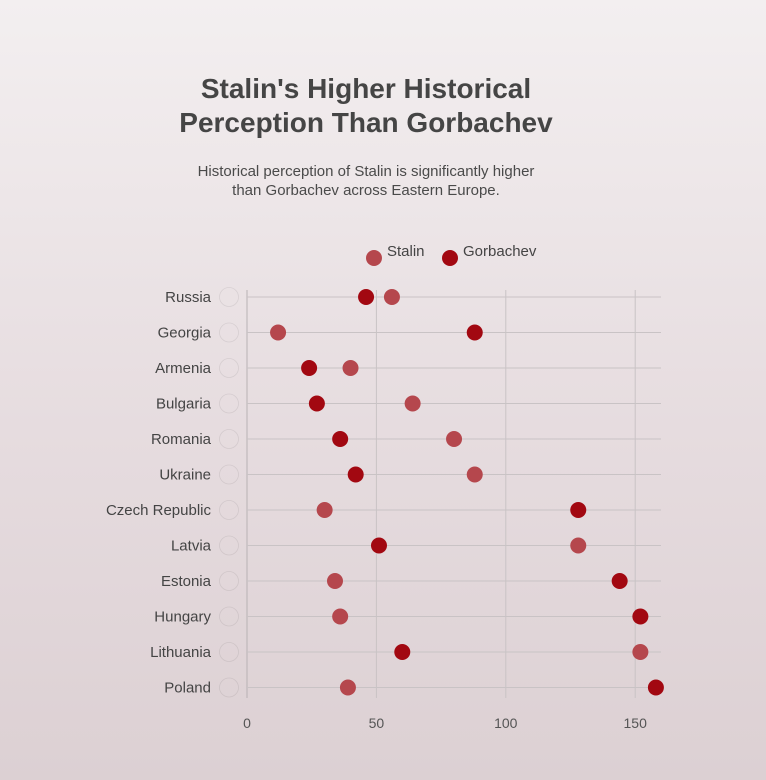 This screenshot has width=766, height=780. What do you see at coordinates (159, 510) in the screenshot?
I see `y-tick-label: Czech Republic` at bounding box center [159, 510].